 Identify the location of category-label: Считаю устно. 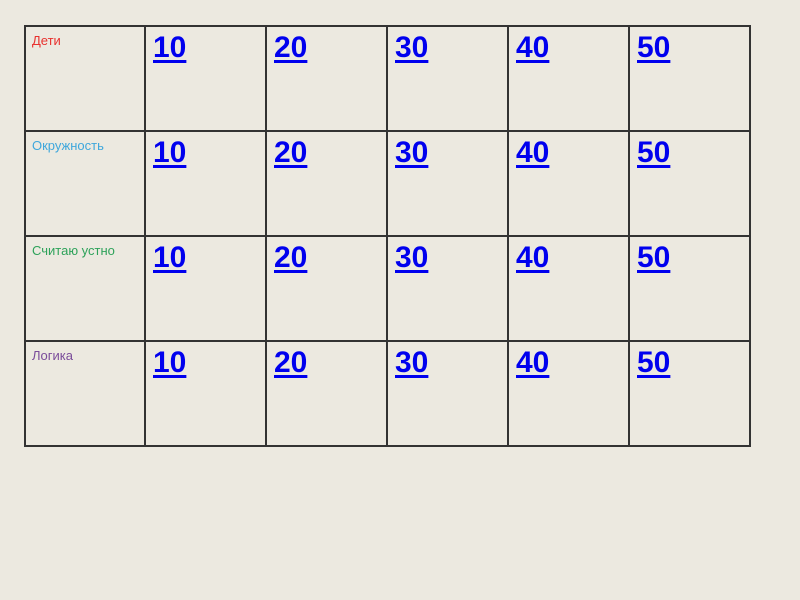
(73, 250).